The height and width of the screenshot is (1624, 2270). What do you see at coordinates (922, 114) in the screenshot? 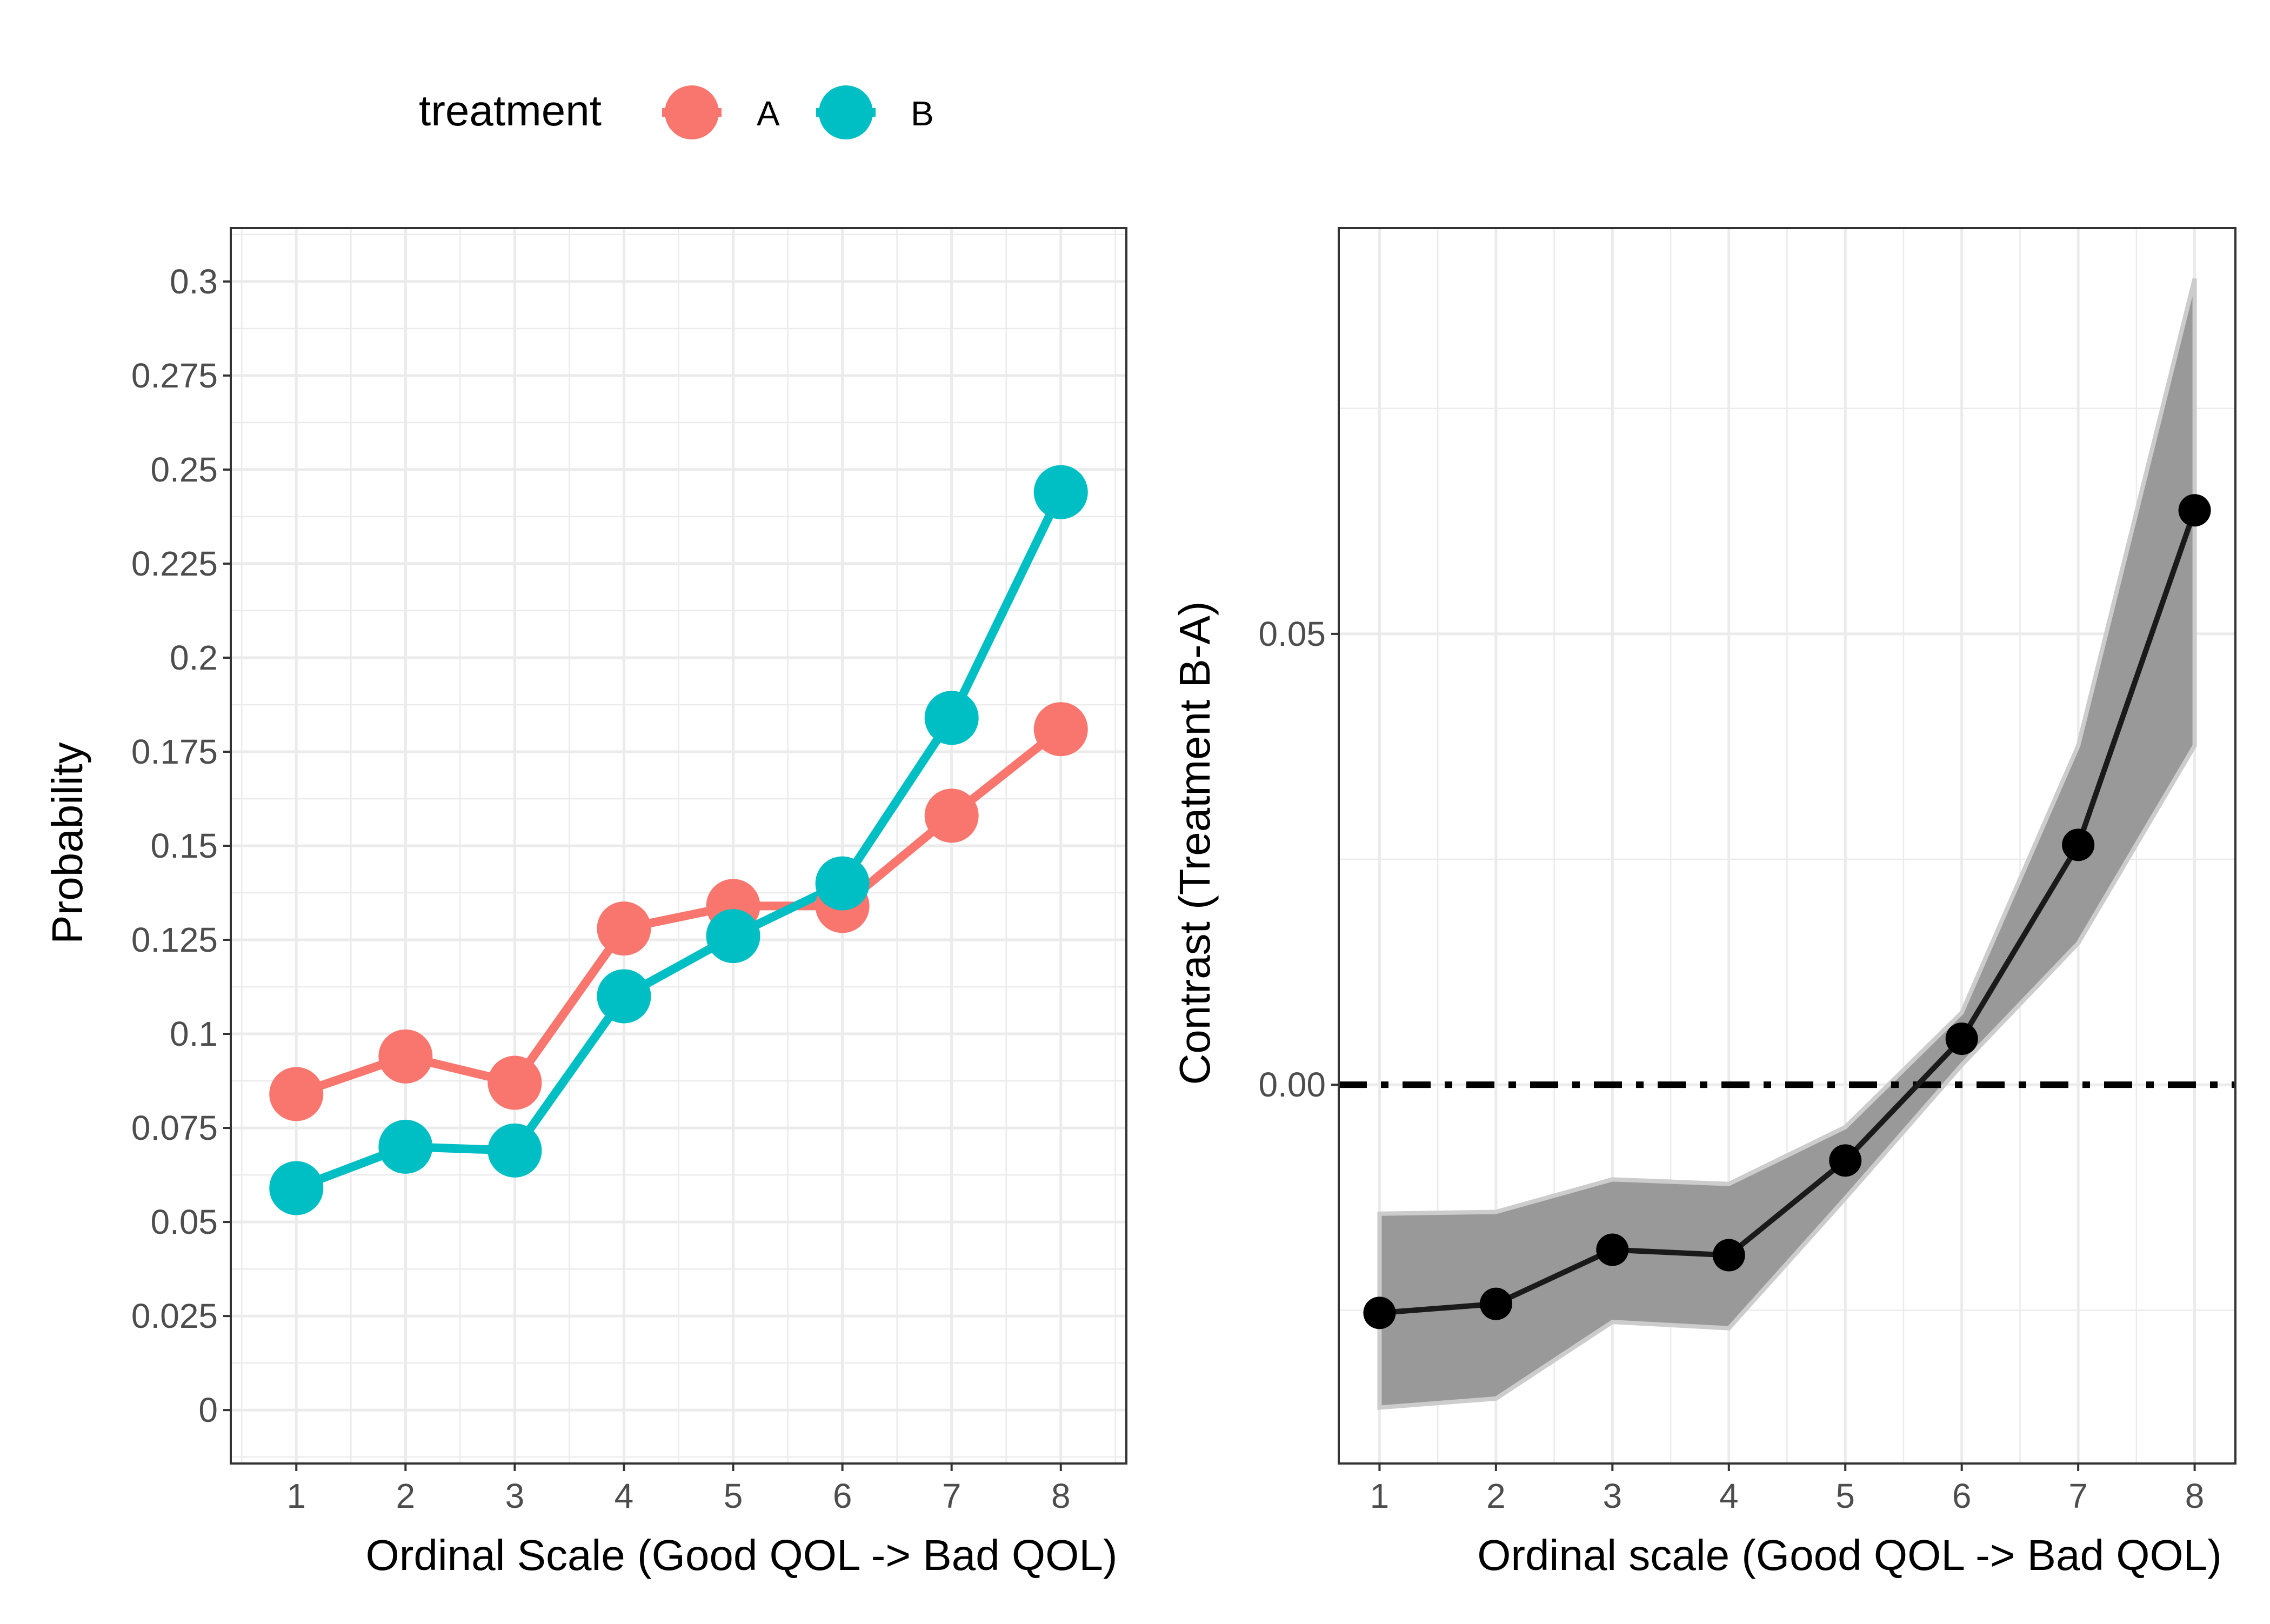
I see `legend-label-b: B` at bounding box center [922, 114].